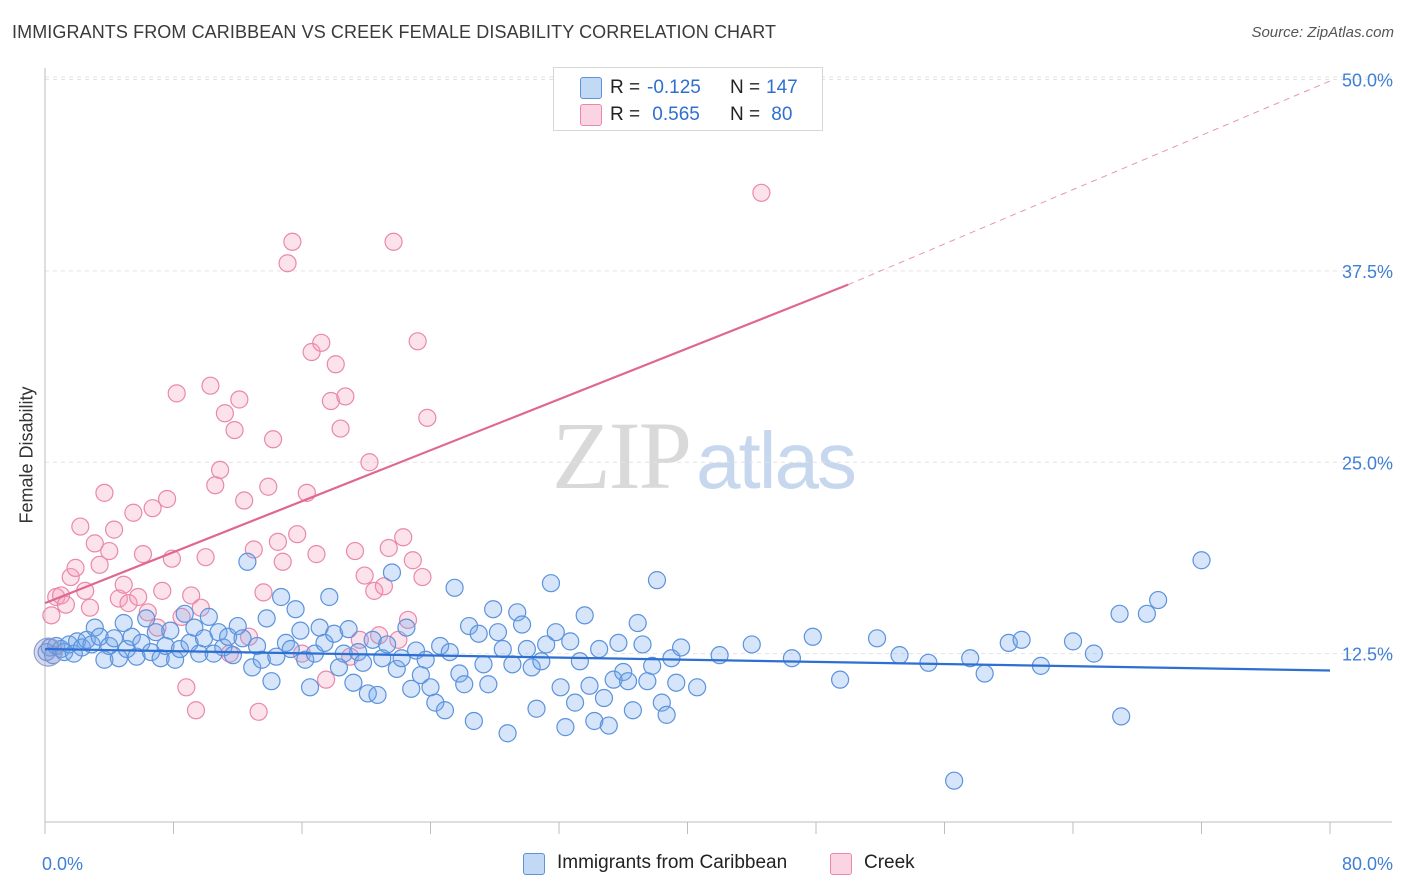 This screenshot has width=1406, height=892. I want to click on r-value: -0.125, so click(674, 87).